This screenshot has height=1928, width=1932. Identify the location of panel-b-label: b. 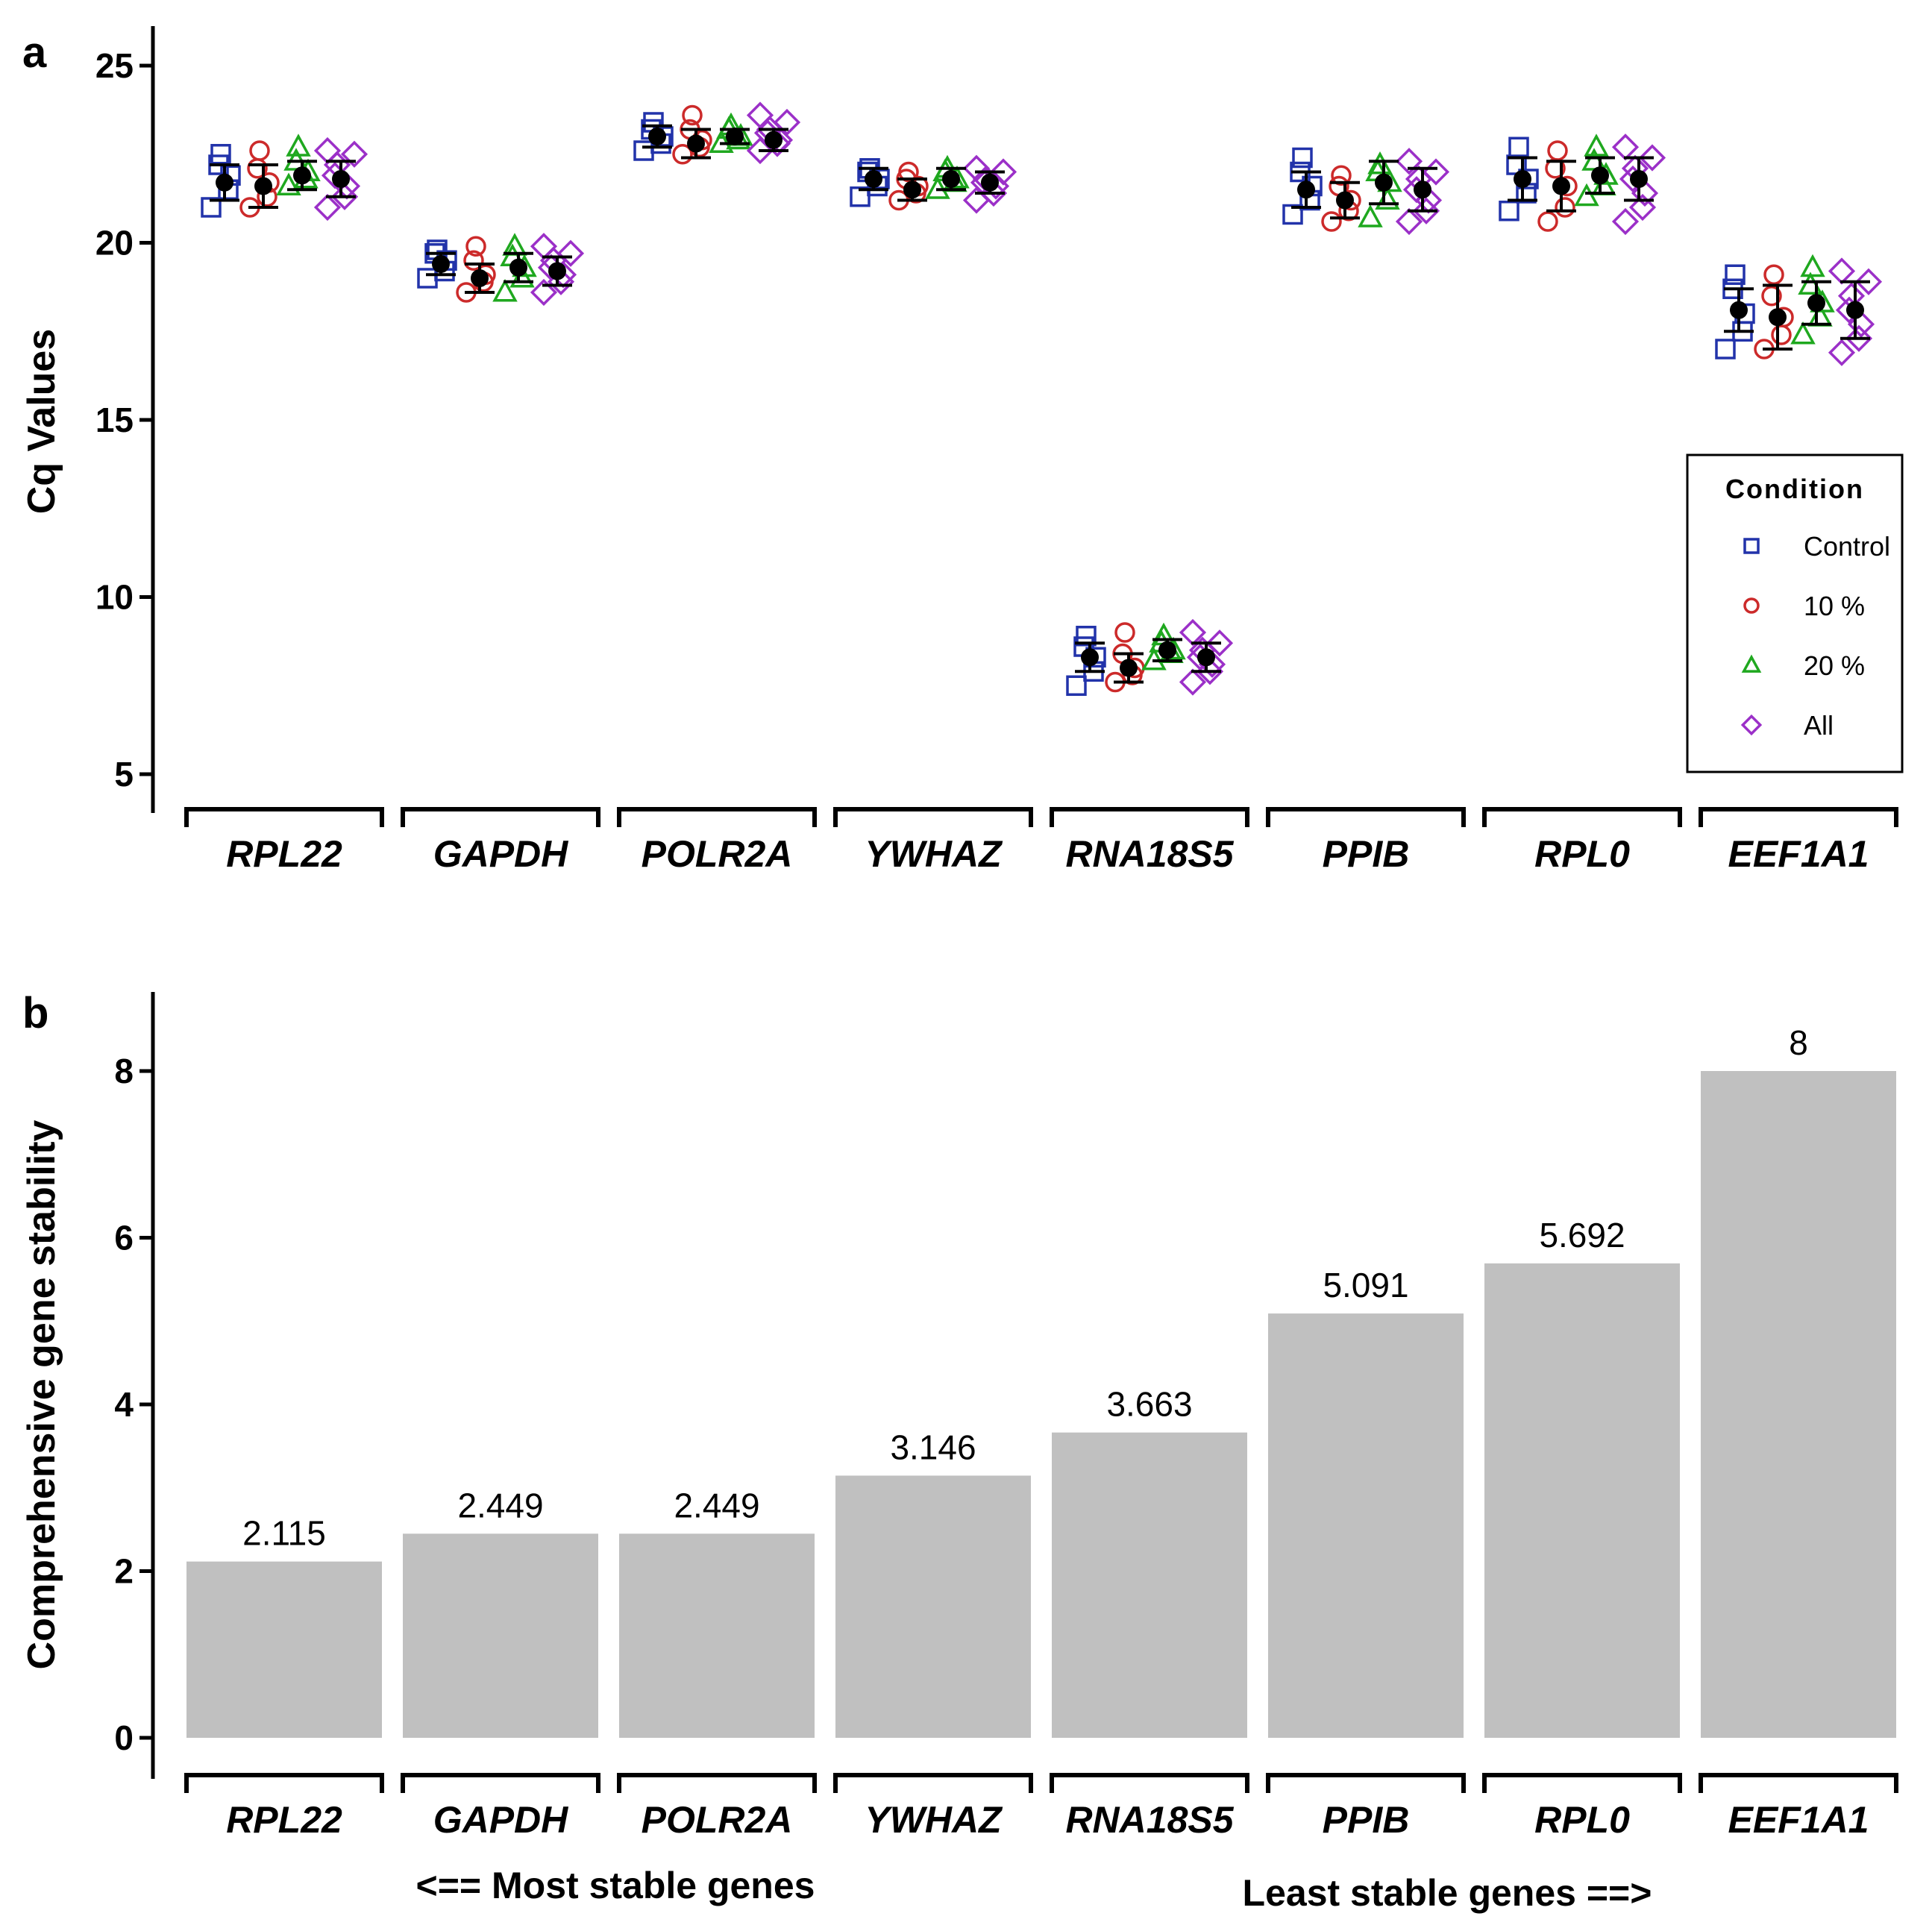
(35, 1013).